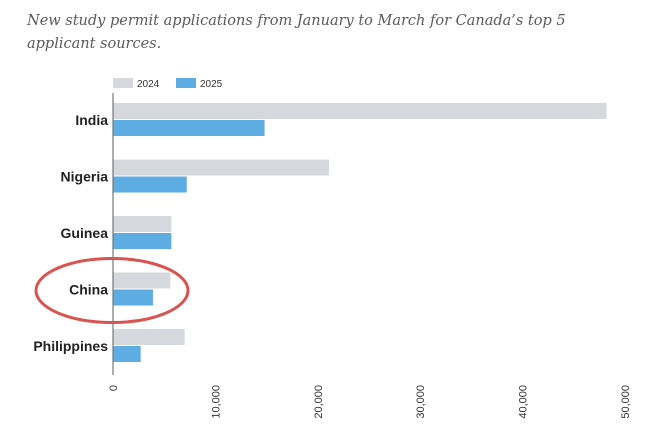 The height and width of the screenshot is (425, 660). I want to click on category-label-china: China, so click(88, 290).